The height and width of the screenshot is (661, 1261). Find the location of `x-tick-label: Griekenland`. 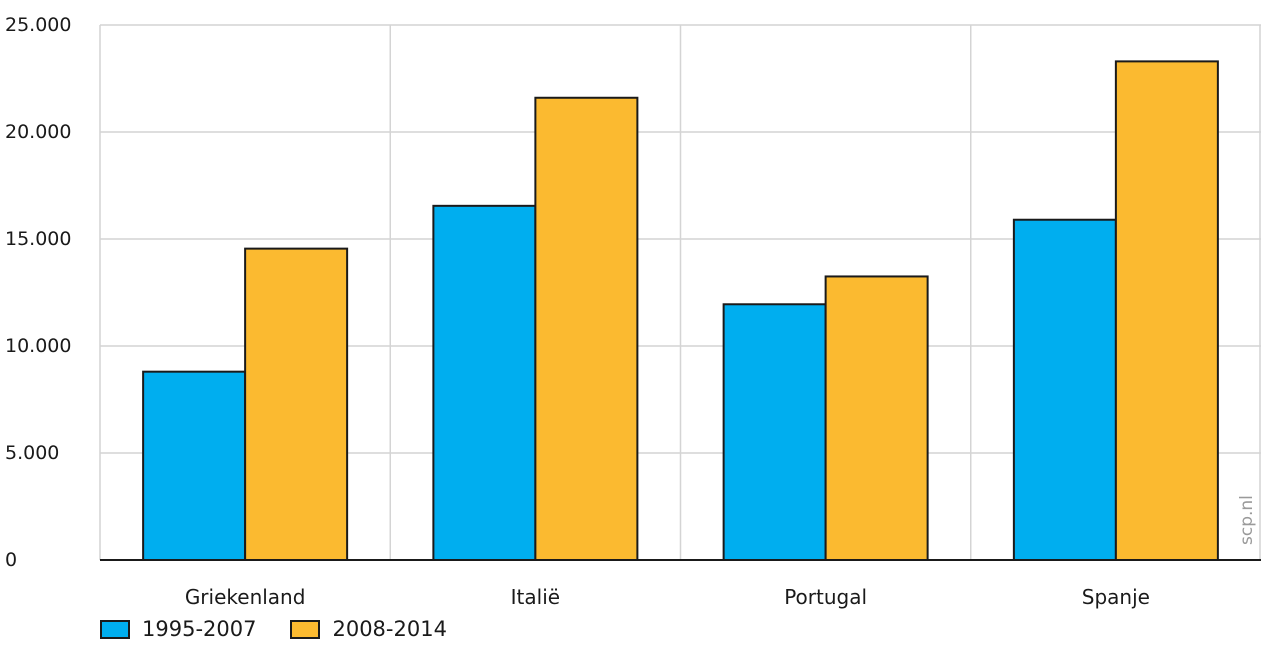

x-tick-label: Griekenland is located at coordinates (245, 597).